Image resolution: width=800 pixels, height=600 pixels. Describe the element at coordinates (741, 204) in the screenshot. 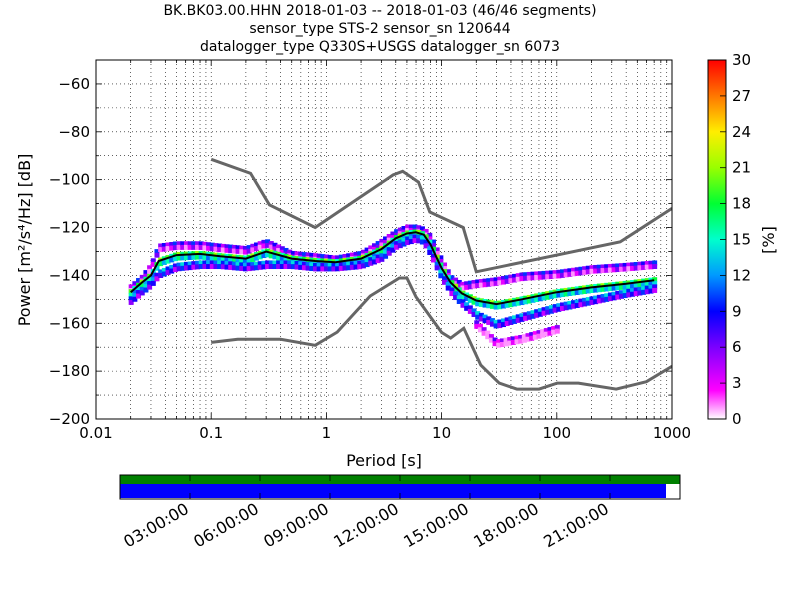

I see `colorbar-tick-label: 18` at that location.